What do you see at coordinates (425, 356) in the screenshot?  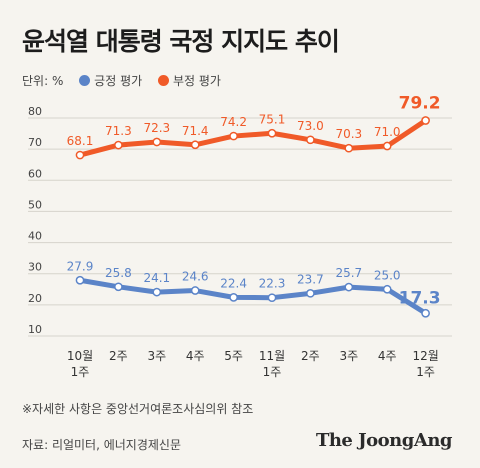 I see `x-tick-label: 12월` at bounding box center [425, 356].